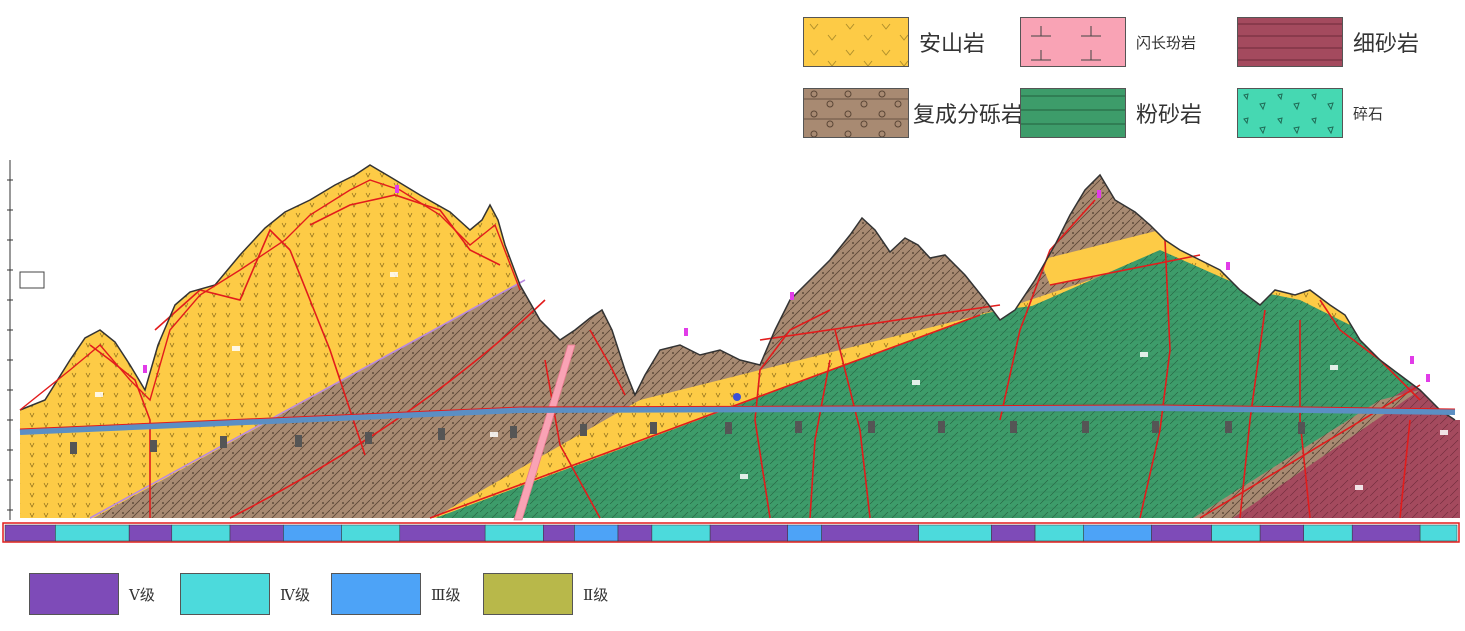 The width and height of the screenshot is (1465, 631). What do you see at coordinates (142, 594) in the screenshot?
I see `grade-label: Ⅴ级` at bounding box center [142, 594].